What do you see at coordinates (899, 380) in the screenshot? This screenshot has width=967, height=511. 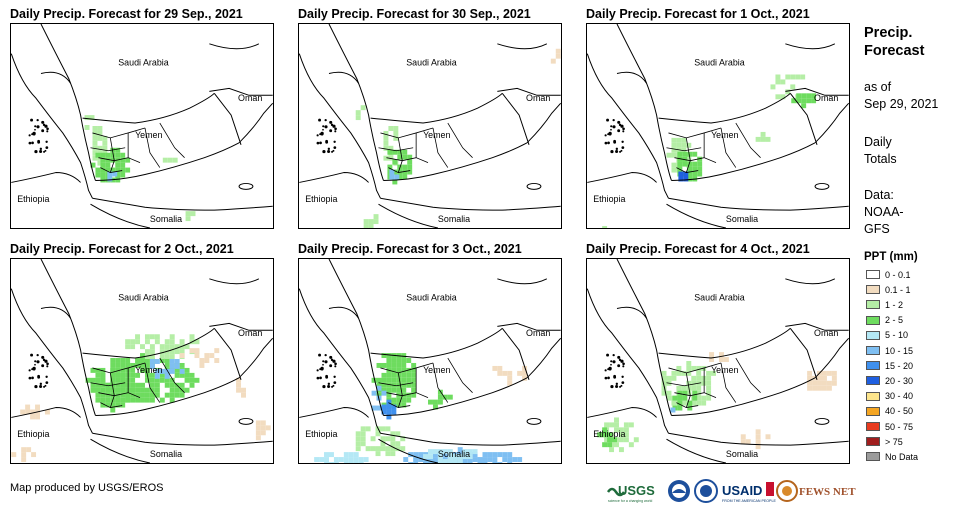 I see `legend-label: 20 - 30` at bounding box center [899, 380].